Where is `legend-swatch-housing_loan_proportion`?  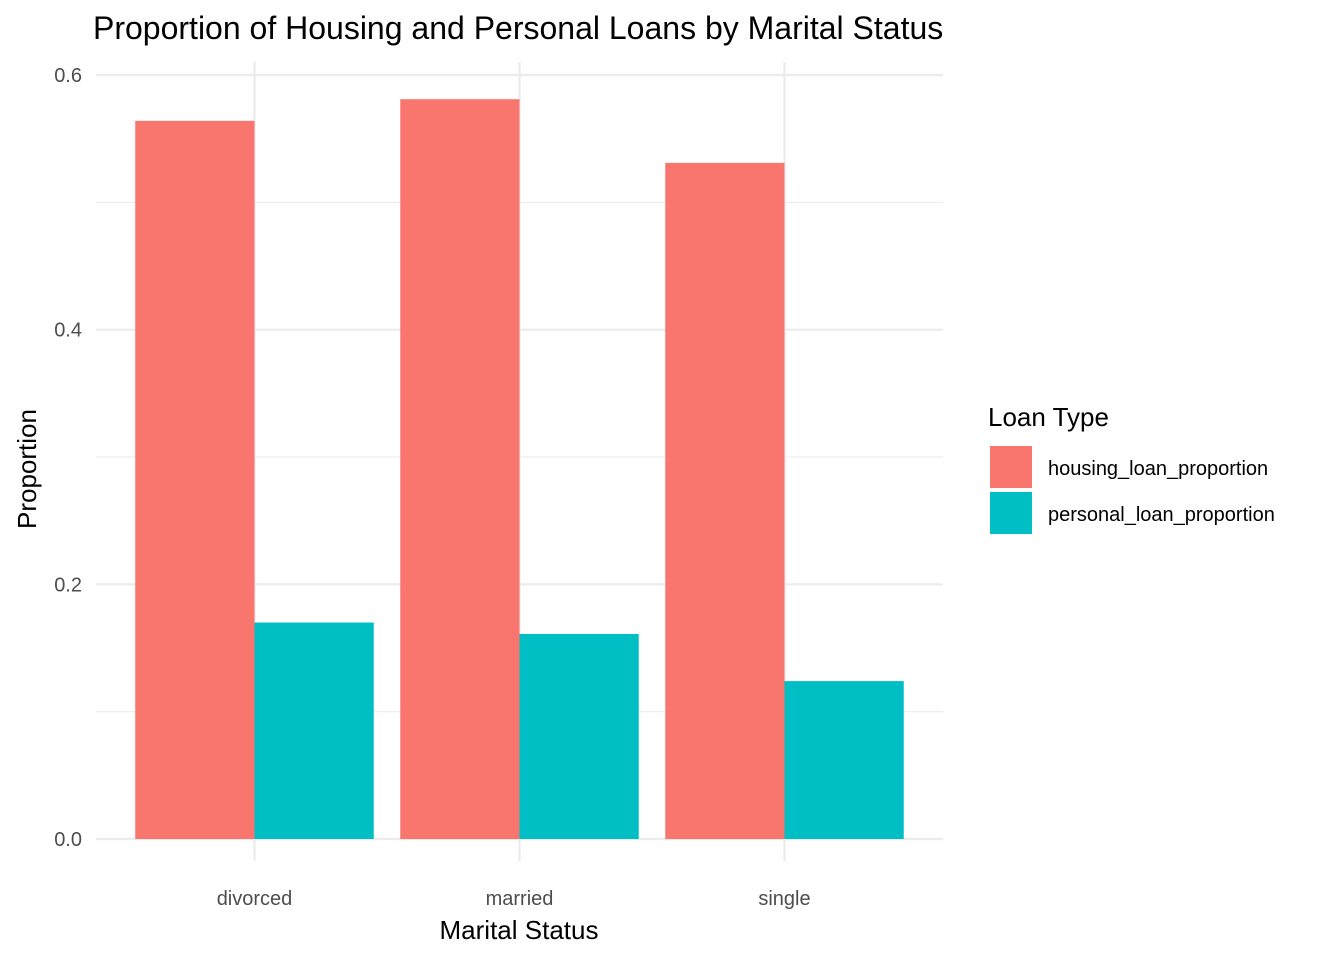 legend-swatch-housing_loan_proportion is located at coordinates (1011, 467).